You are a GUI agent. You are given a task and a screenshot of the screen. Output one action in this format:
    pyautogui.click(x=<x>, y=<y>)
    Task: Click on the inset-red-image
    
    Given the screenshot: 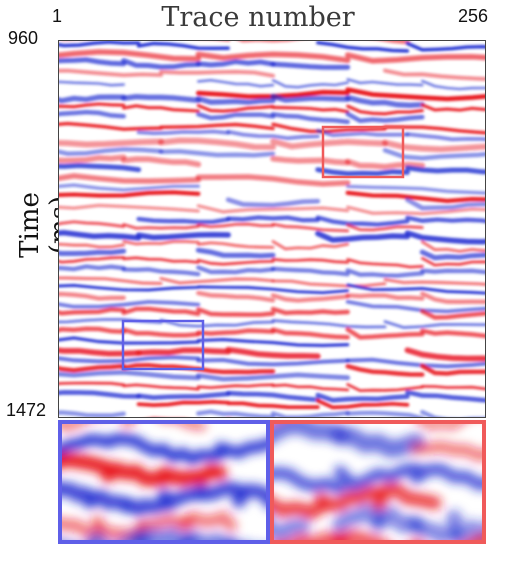 What is the action you would take?
    pyautogui.click(x=378, y=482)
    